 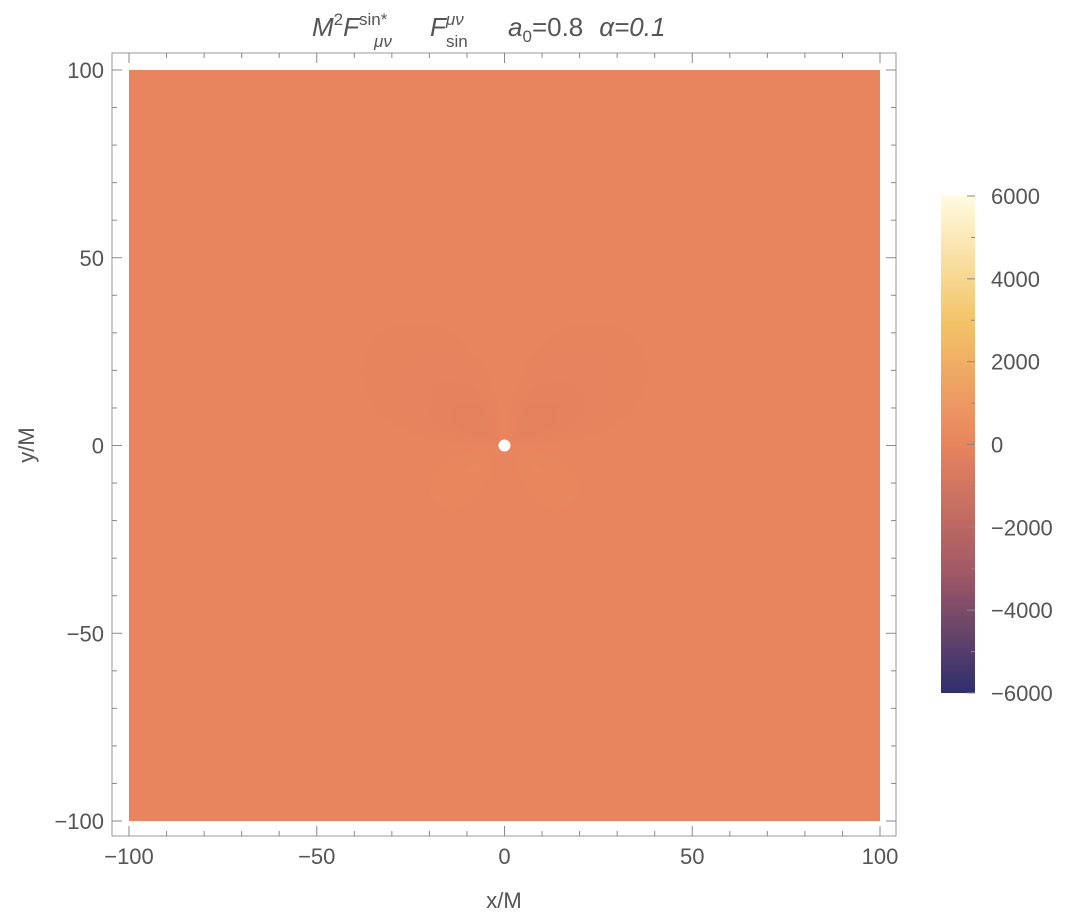 What do you see at coordinates (1015, 196) in the screenshot?
I see `colorbar-tick-label: 6000` at bounding box center [1015, 196].